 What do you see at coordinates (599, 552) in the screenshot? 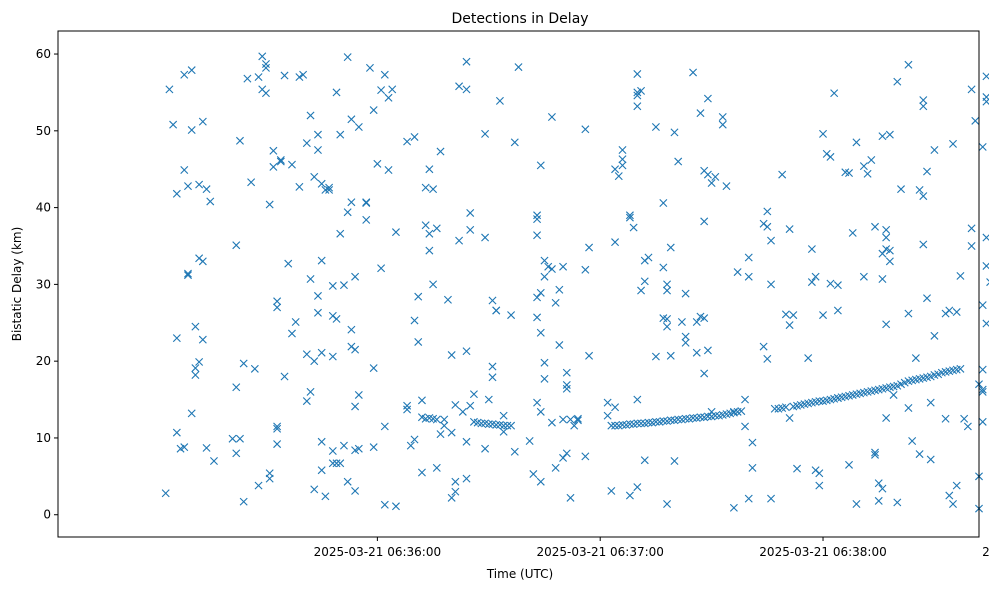
I see `x-tick-label: 2025-03-21 06:37:00` at bounding box center [599, 552].